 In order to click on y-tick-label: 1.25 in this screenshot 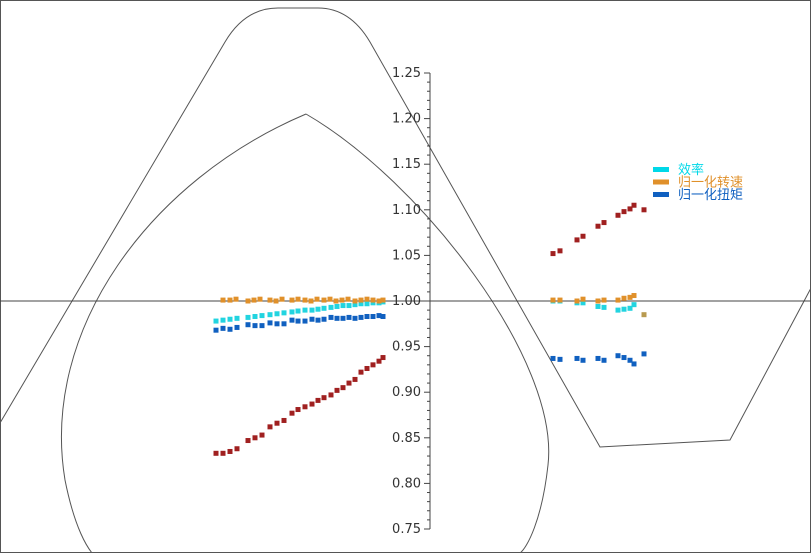, I will do `click(406, 73)`.